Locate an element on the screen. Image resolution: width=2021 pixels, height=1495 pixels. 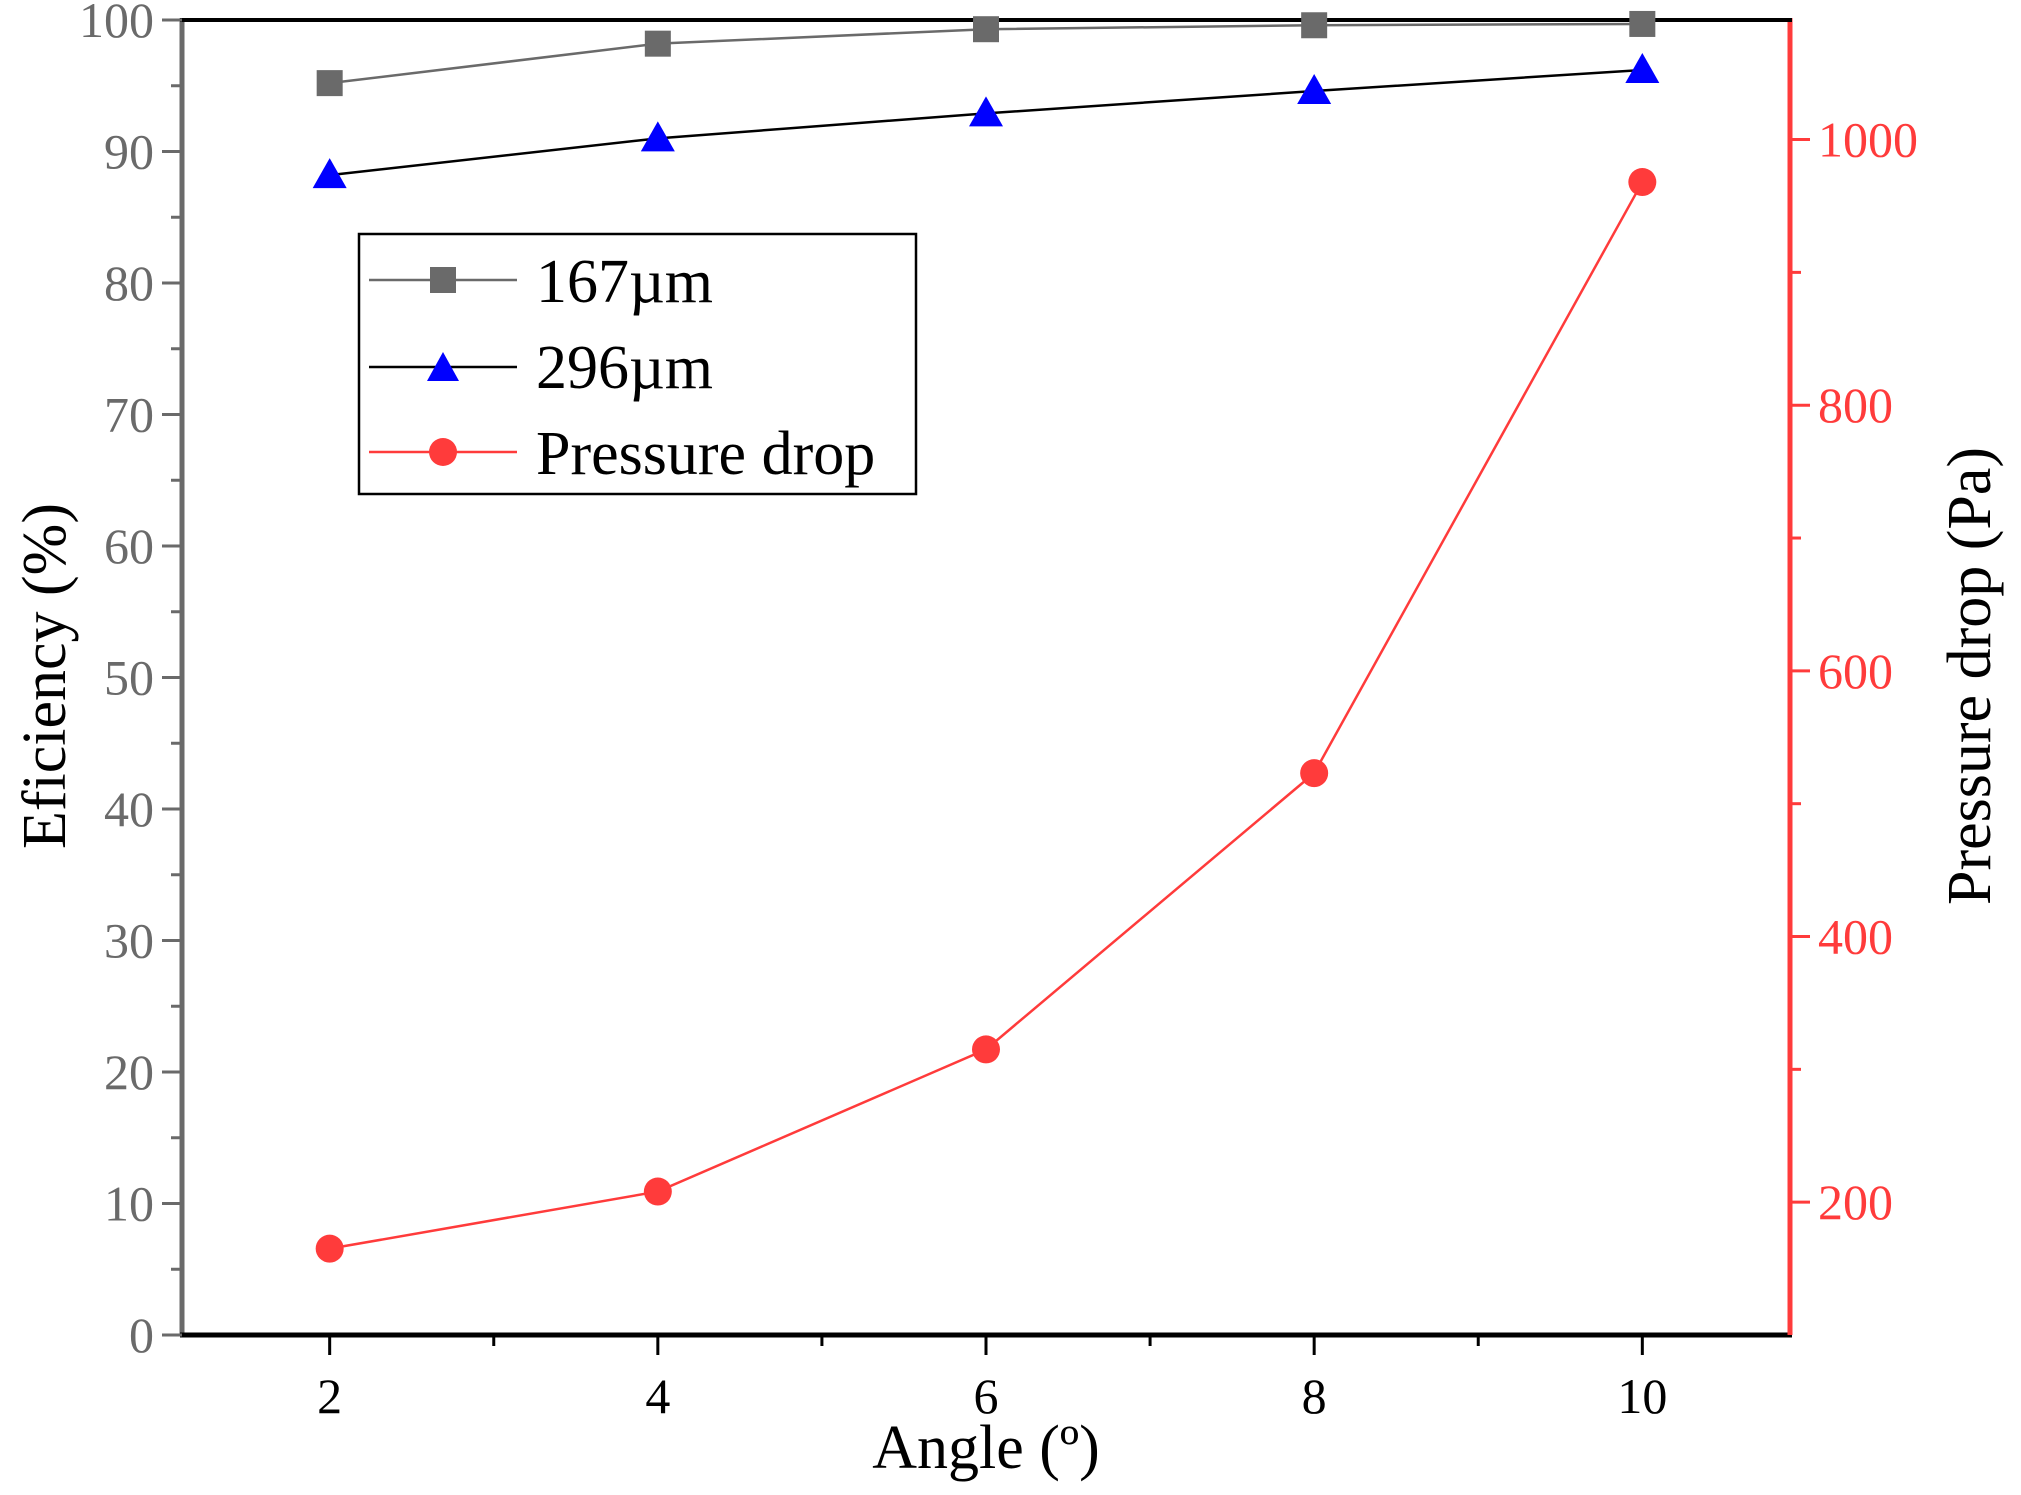
x-tick-label: 8 is located at coordinates (1314, 1396).